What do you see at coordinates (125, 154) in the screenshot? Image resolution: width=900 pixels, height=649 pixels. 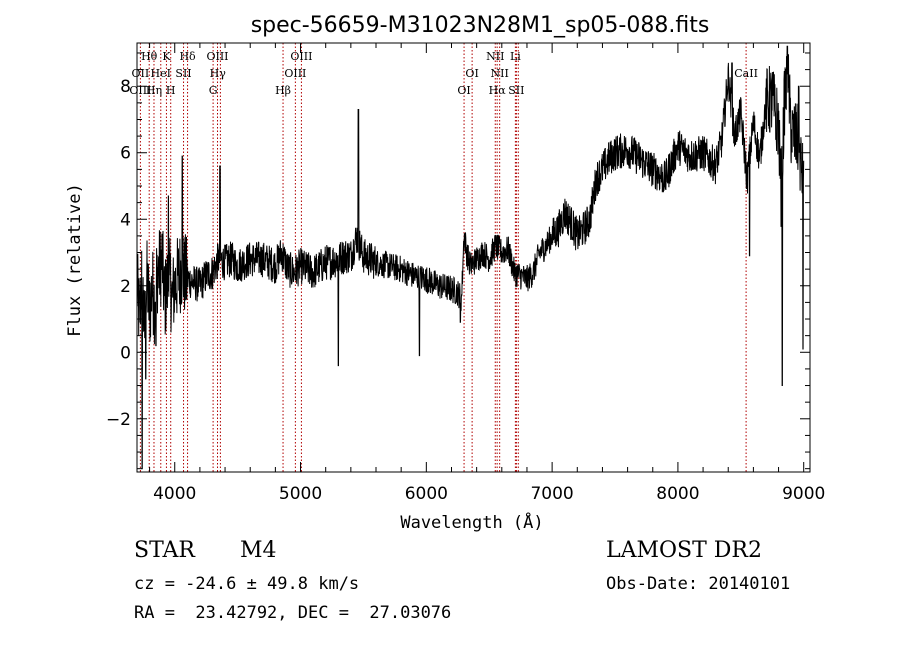 I see `y-tick-label: 6` at bounding box center [125, 154].